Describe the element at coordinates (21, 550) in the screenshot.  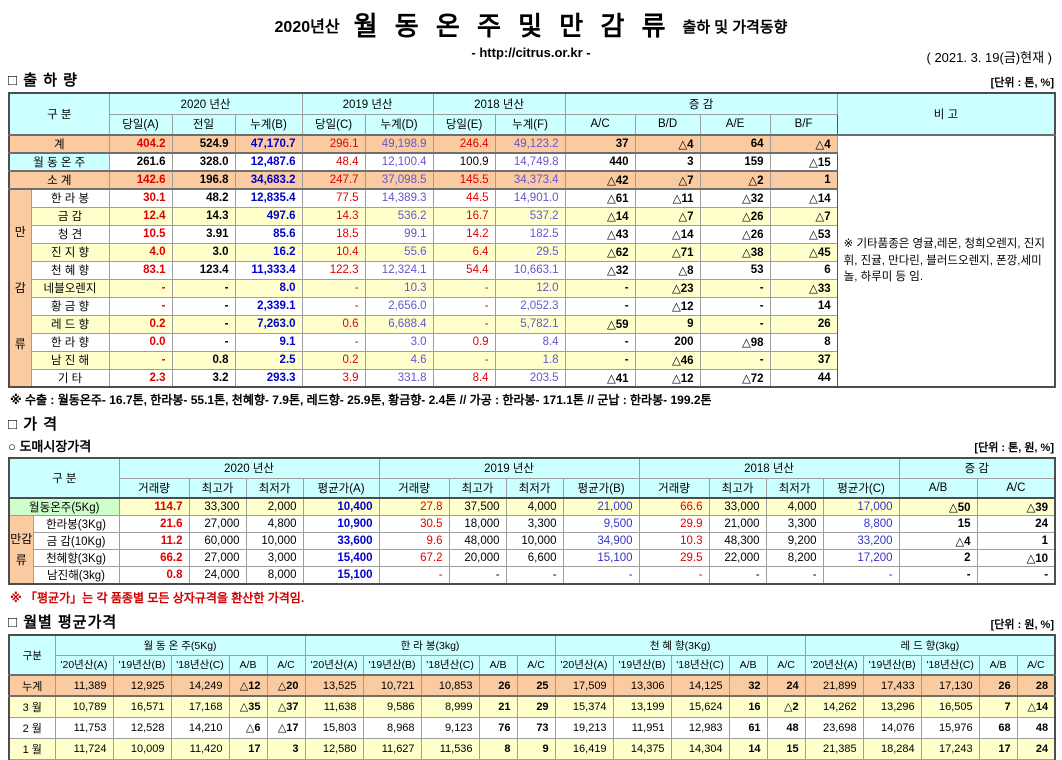
I see `group-label-vertical: 만감류` at that location.